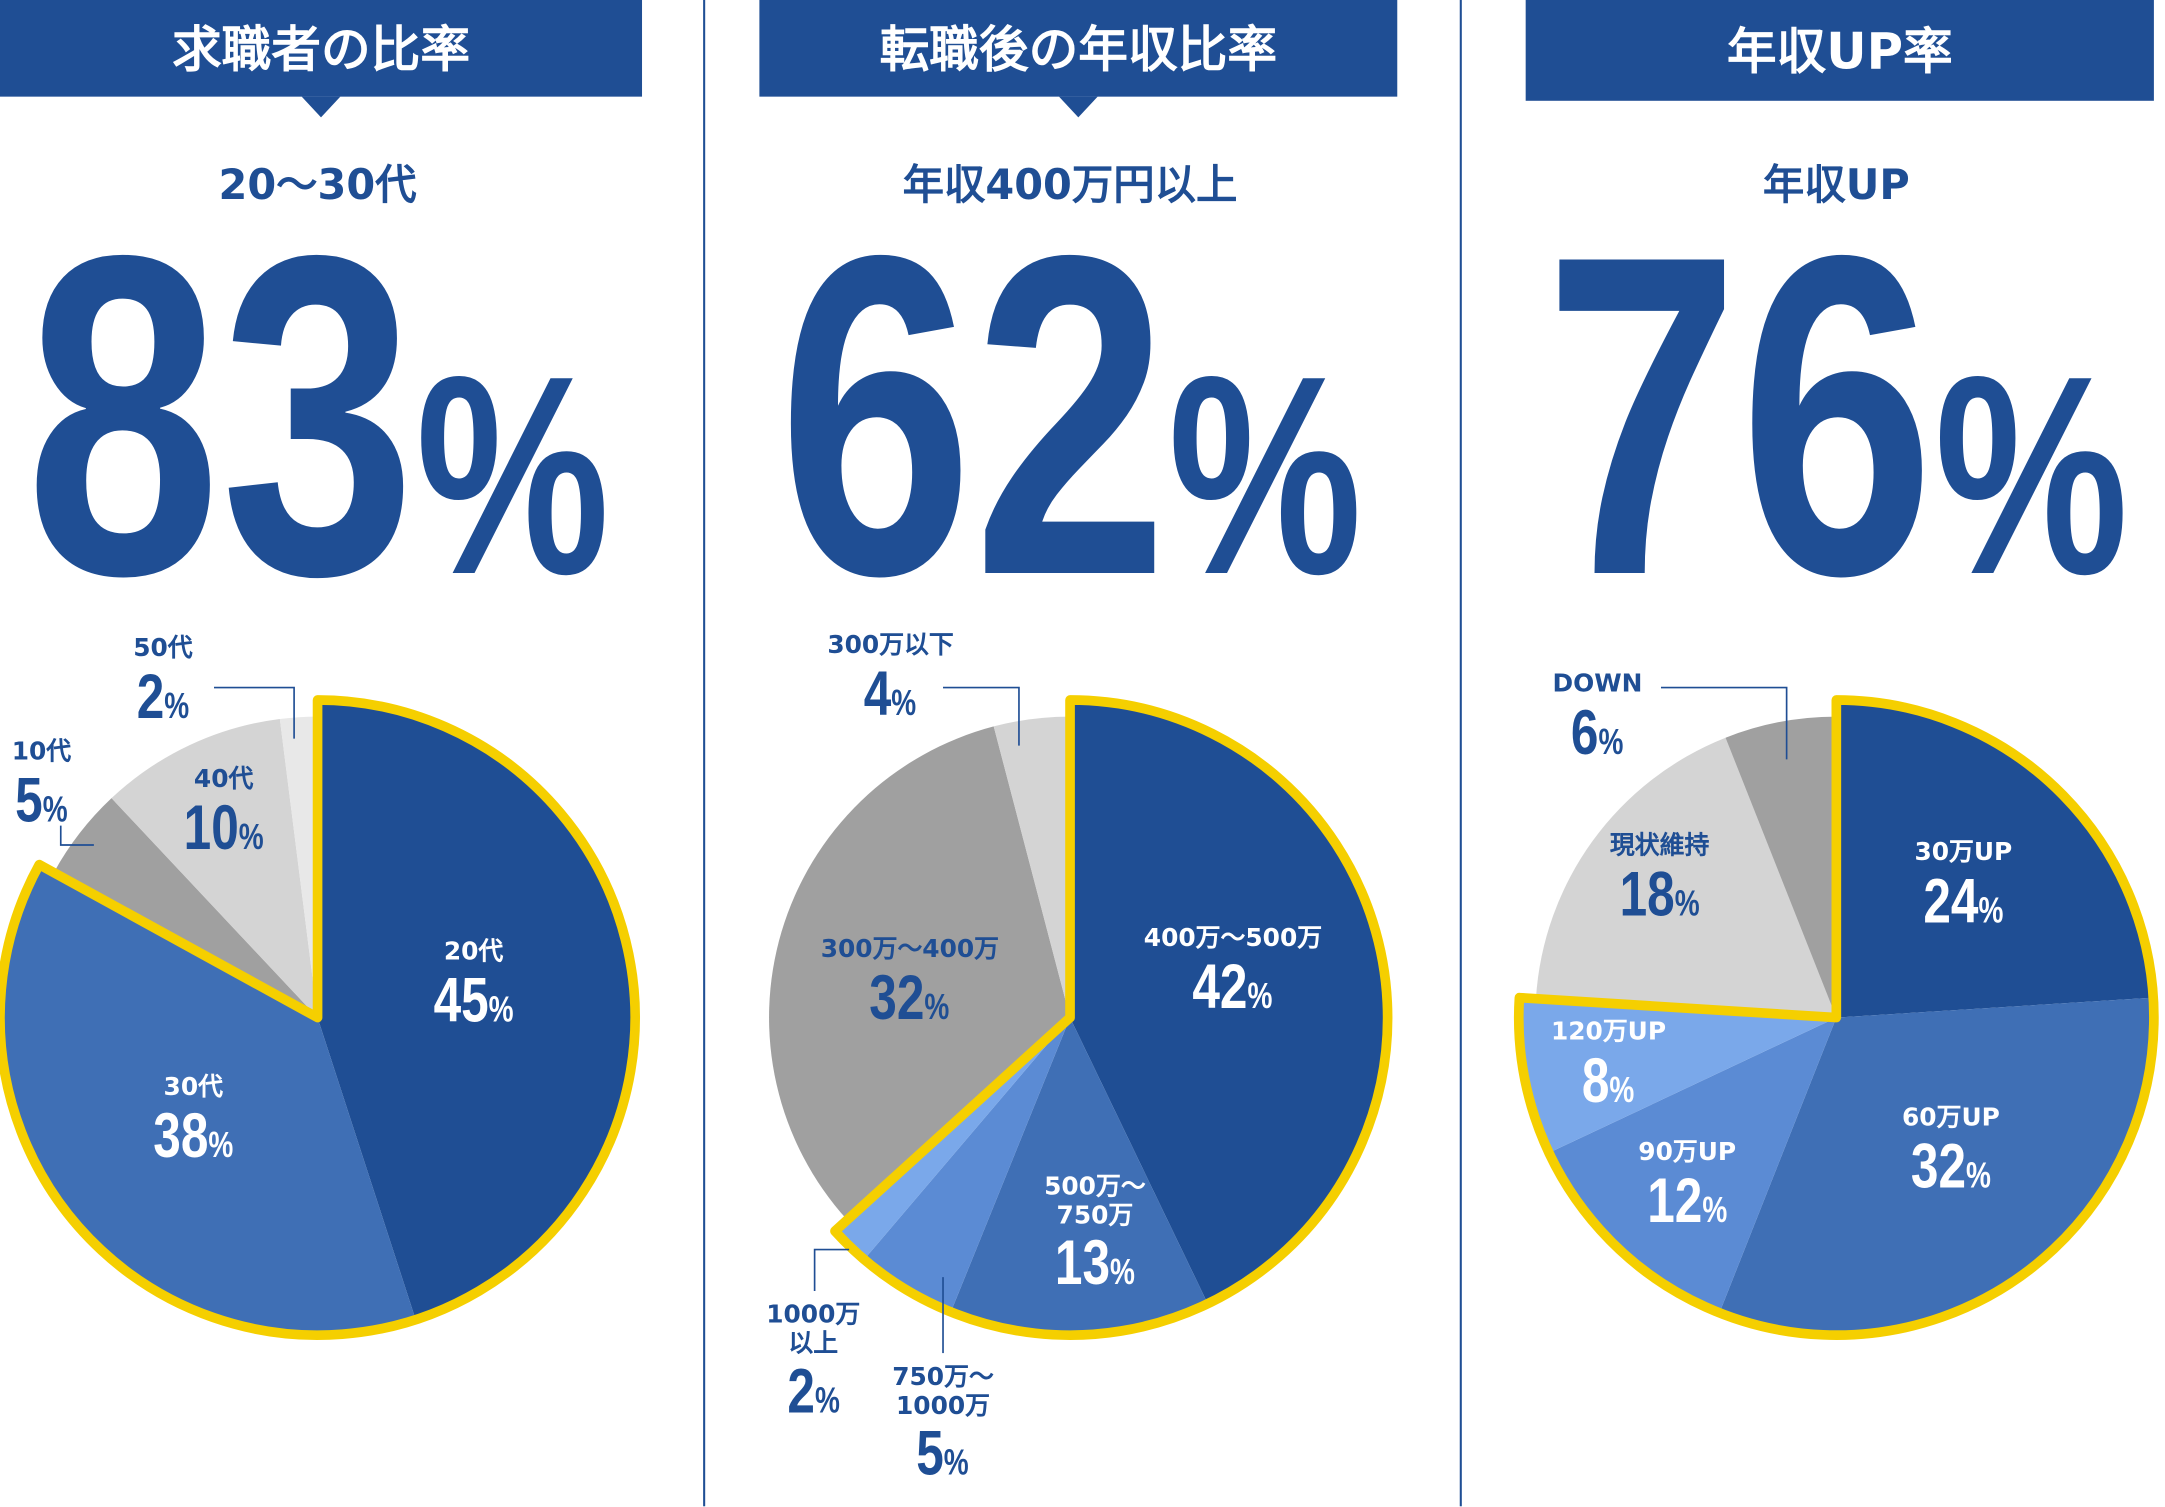 This screenshot has width=2165, height=1507. Describe the element at coordinates (1963, 853) in the screenshot. I see `slice-category: 30万UP` at that location.